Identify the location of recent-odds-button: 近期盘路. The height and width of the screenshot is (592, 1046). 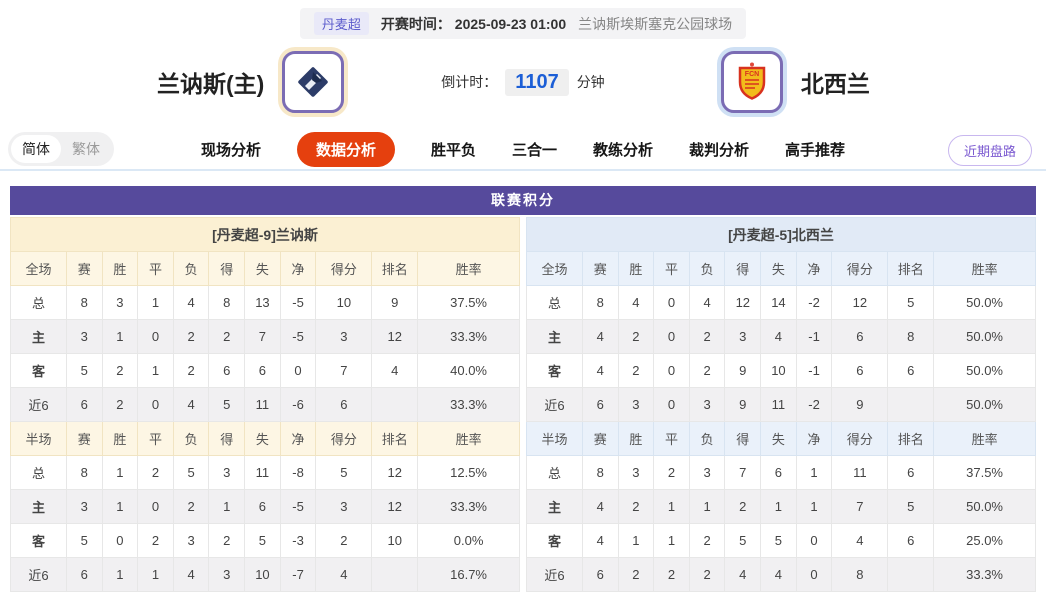
(989, 150).